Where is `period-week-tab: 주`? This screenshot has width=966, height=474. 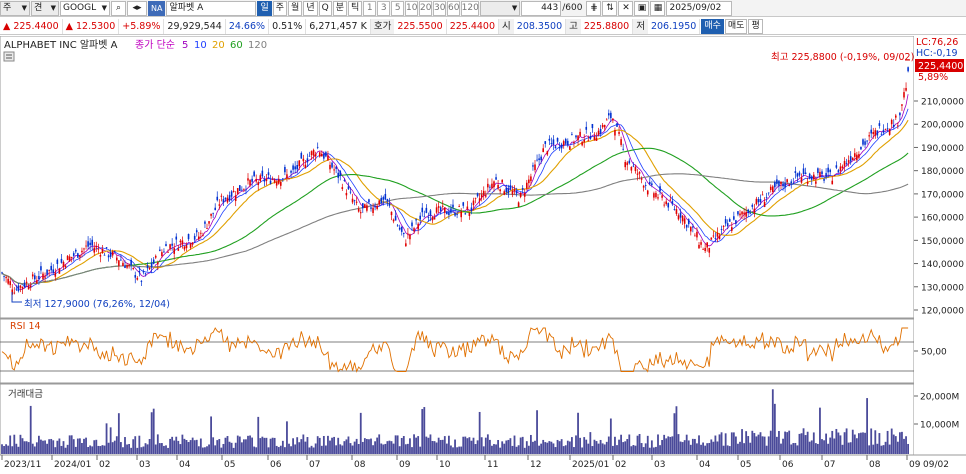
period-week-tab: 주 is located at coordinates (280, 8).